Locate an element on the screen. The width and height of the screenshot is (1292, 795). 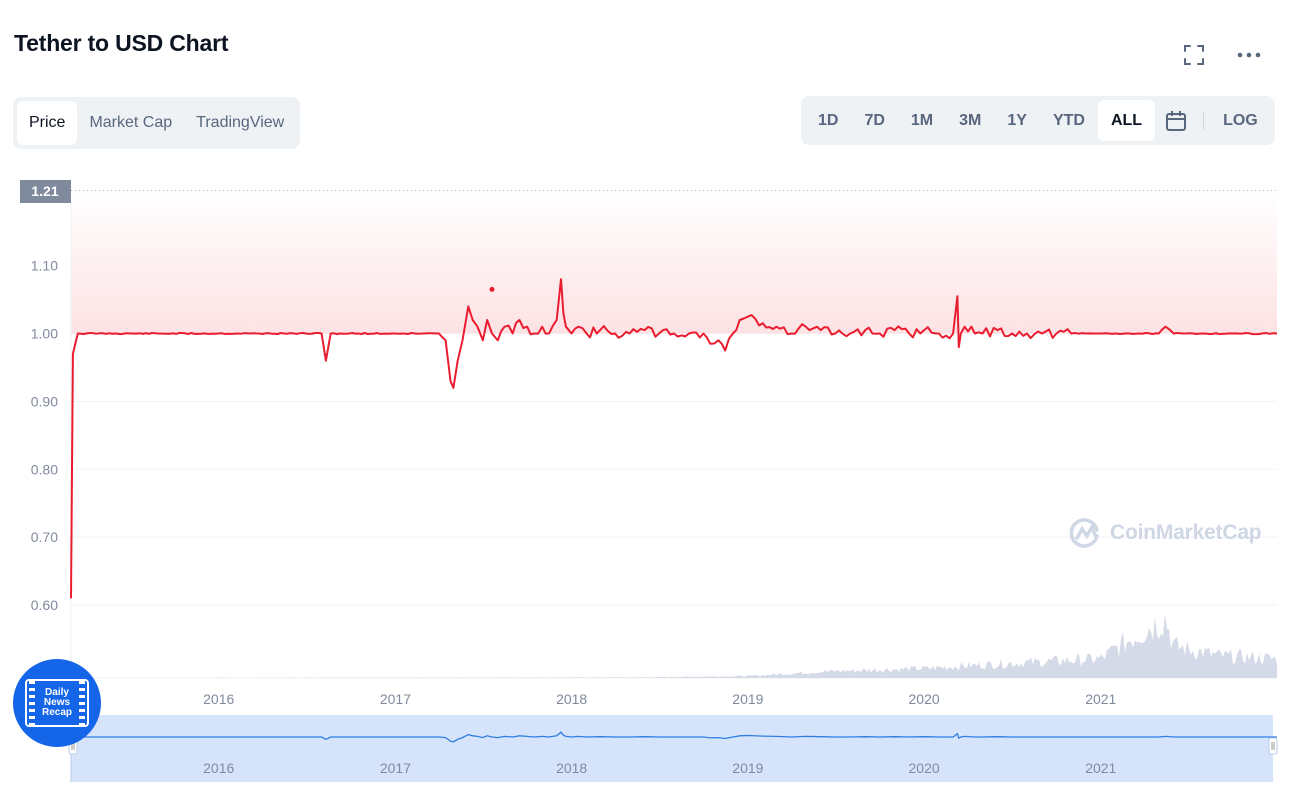
range-1m: 1M is located at coordinates (922, 120).